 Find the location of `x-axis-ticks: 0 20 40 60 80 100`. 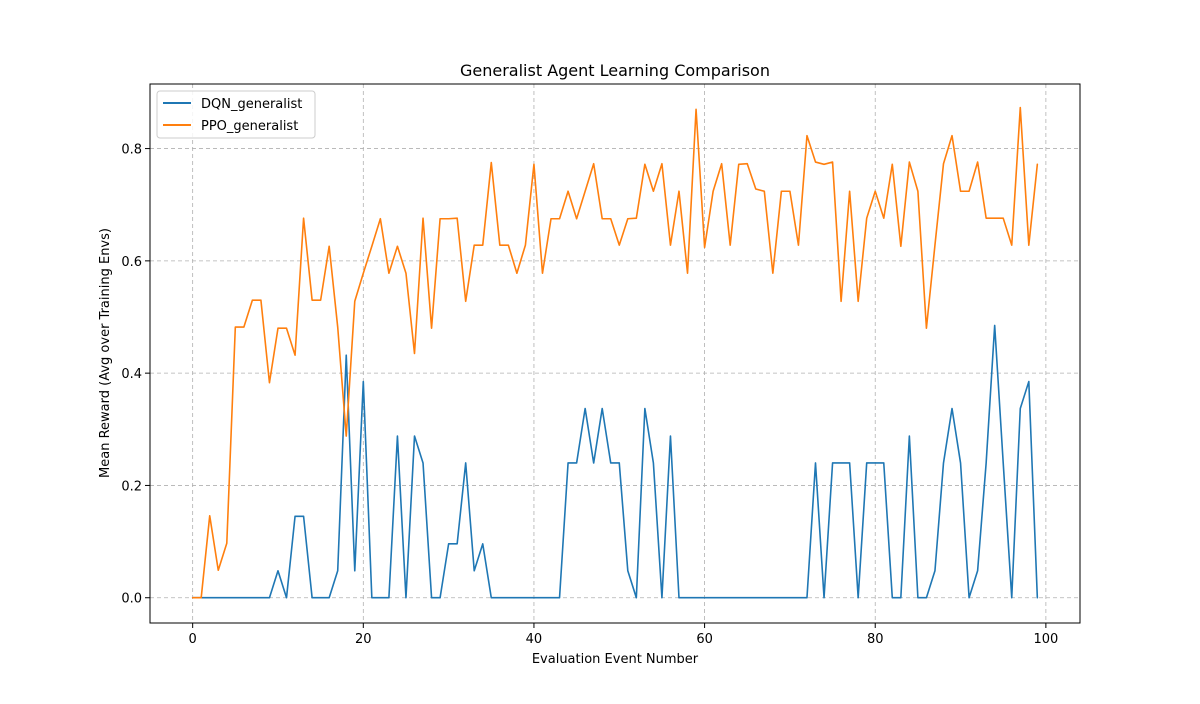

x-axis-ticks: 0 20 40 60 80 100 is located at coordinates (623, 635).